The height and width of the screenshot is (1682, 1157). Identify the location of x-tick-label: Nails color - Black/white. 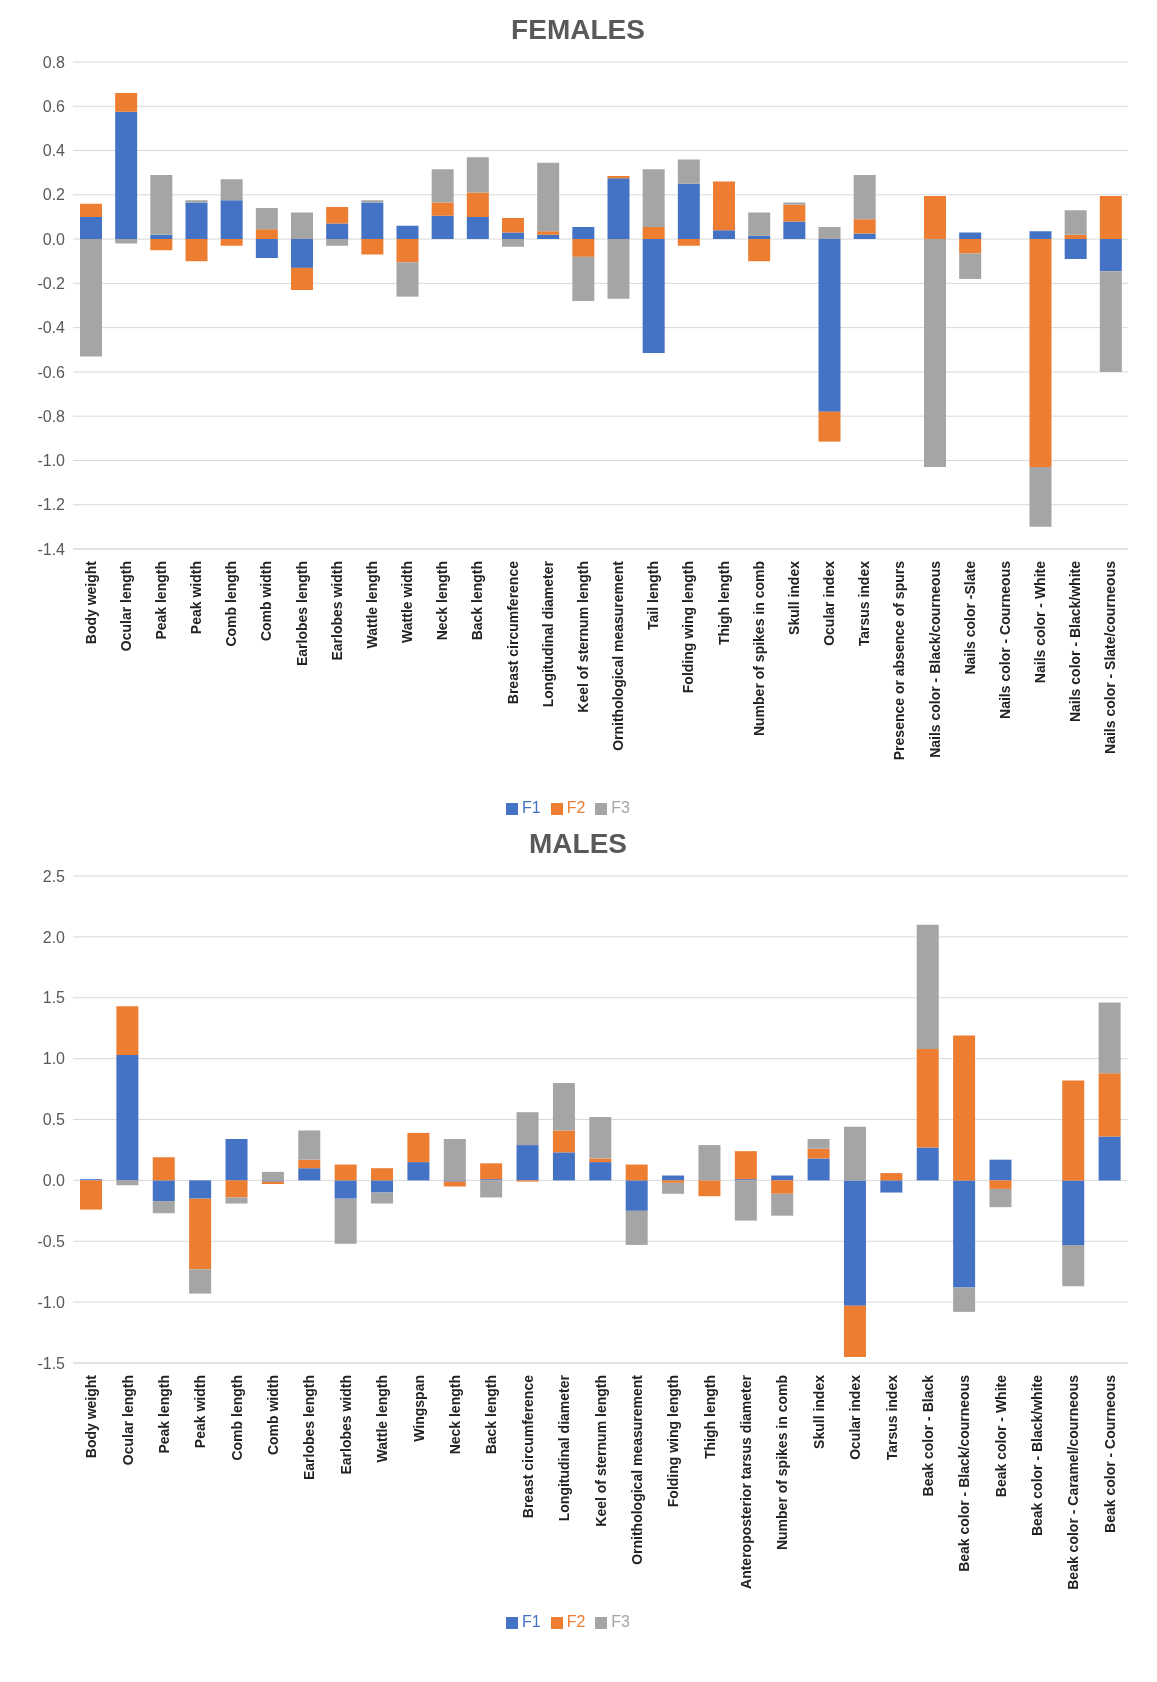
(1075, 641).